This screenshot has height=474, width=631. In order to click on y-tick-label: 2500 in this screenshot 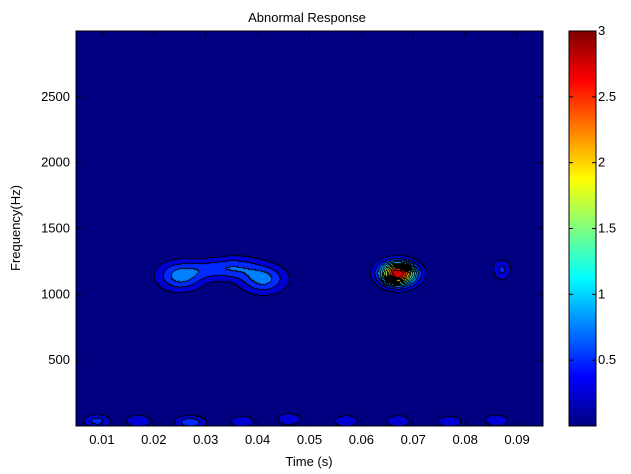, I will do `click(55, 96)`.